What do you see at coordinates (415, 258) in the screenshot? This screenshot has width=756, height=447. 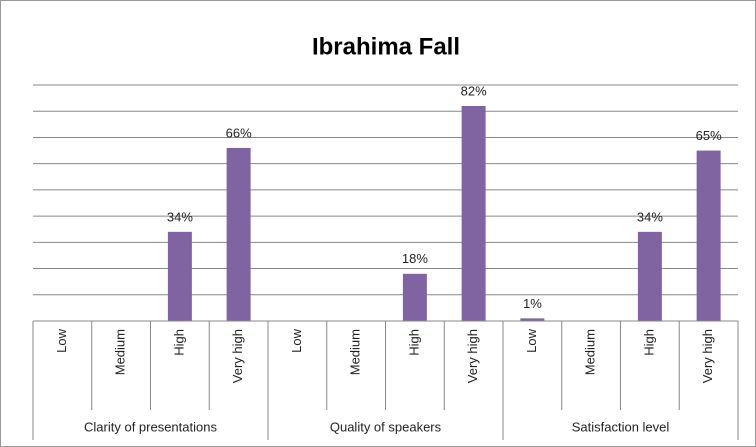 I see `data-label: 18%` at bounding box center [415, 258].